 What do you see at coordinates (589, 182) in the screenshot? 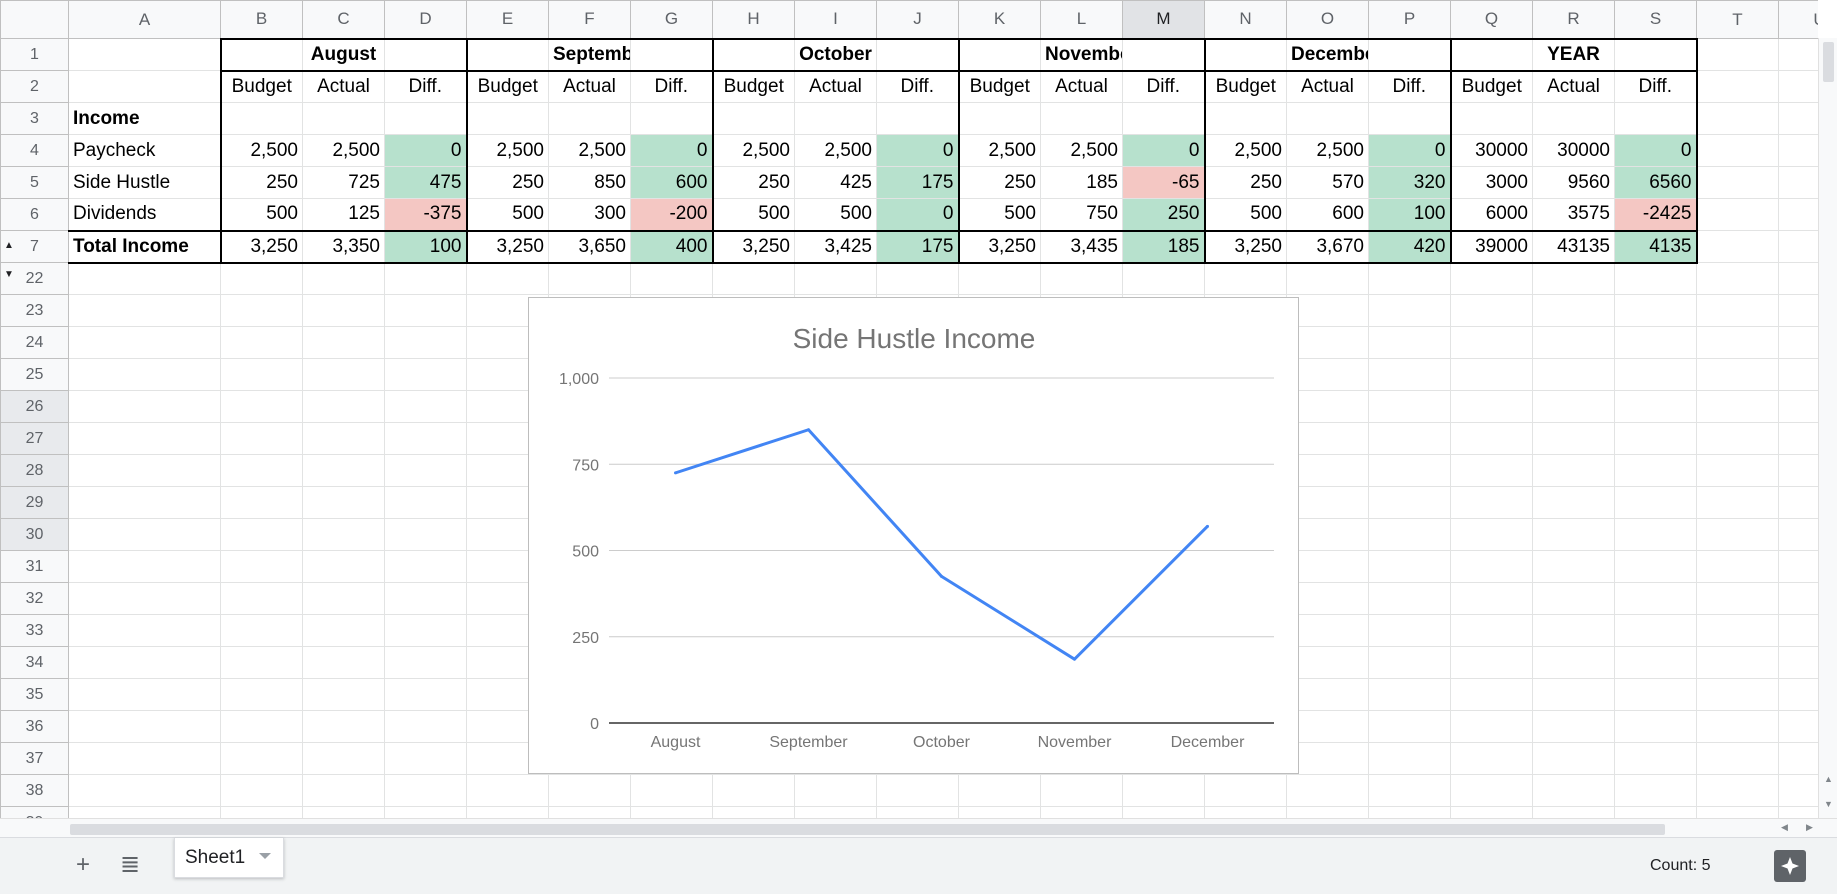
I see `value-cell: 850` at bounding box center [589, 182].